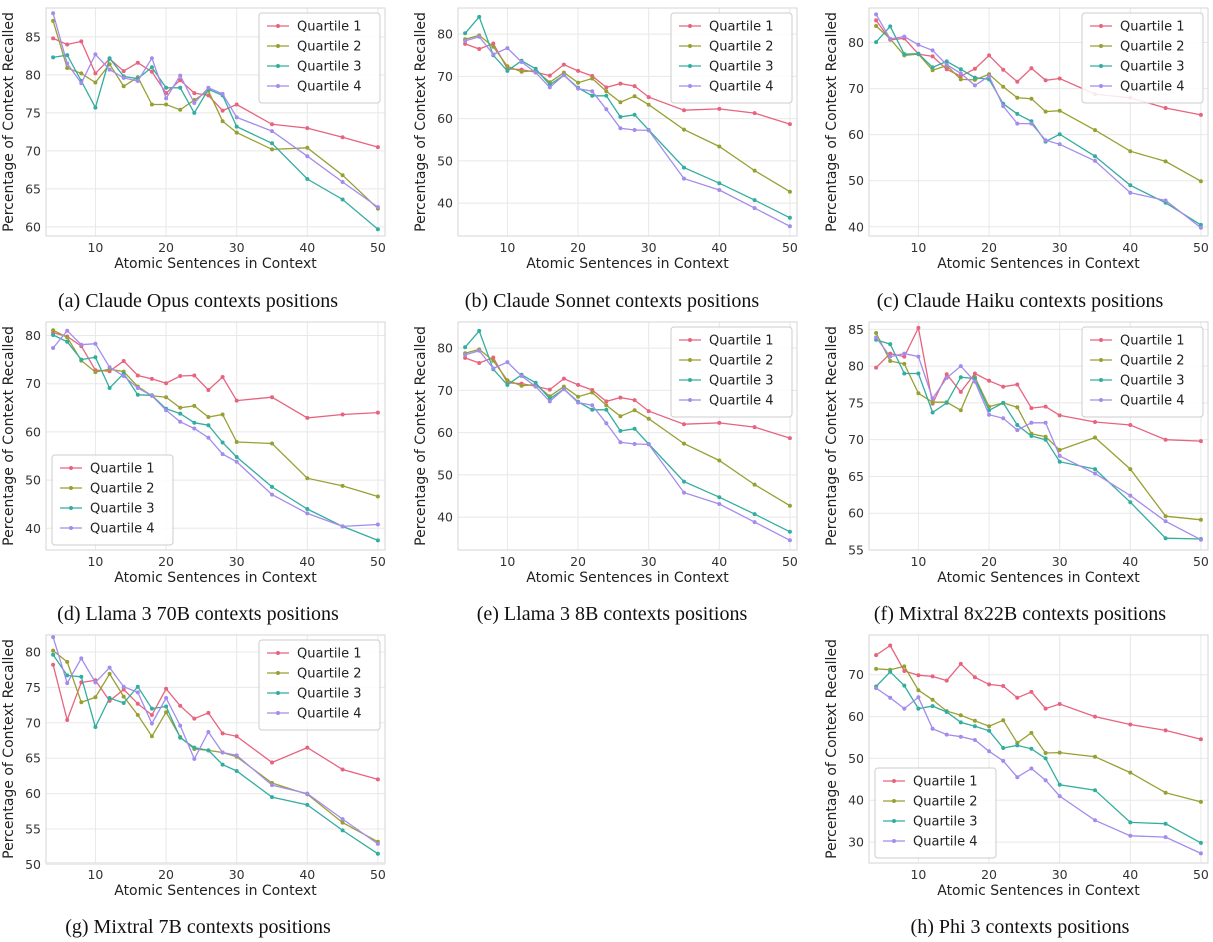  I want to click on x-tick-label: 20, so click(578, 247).